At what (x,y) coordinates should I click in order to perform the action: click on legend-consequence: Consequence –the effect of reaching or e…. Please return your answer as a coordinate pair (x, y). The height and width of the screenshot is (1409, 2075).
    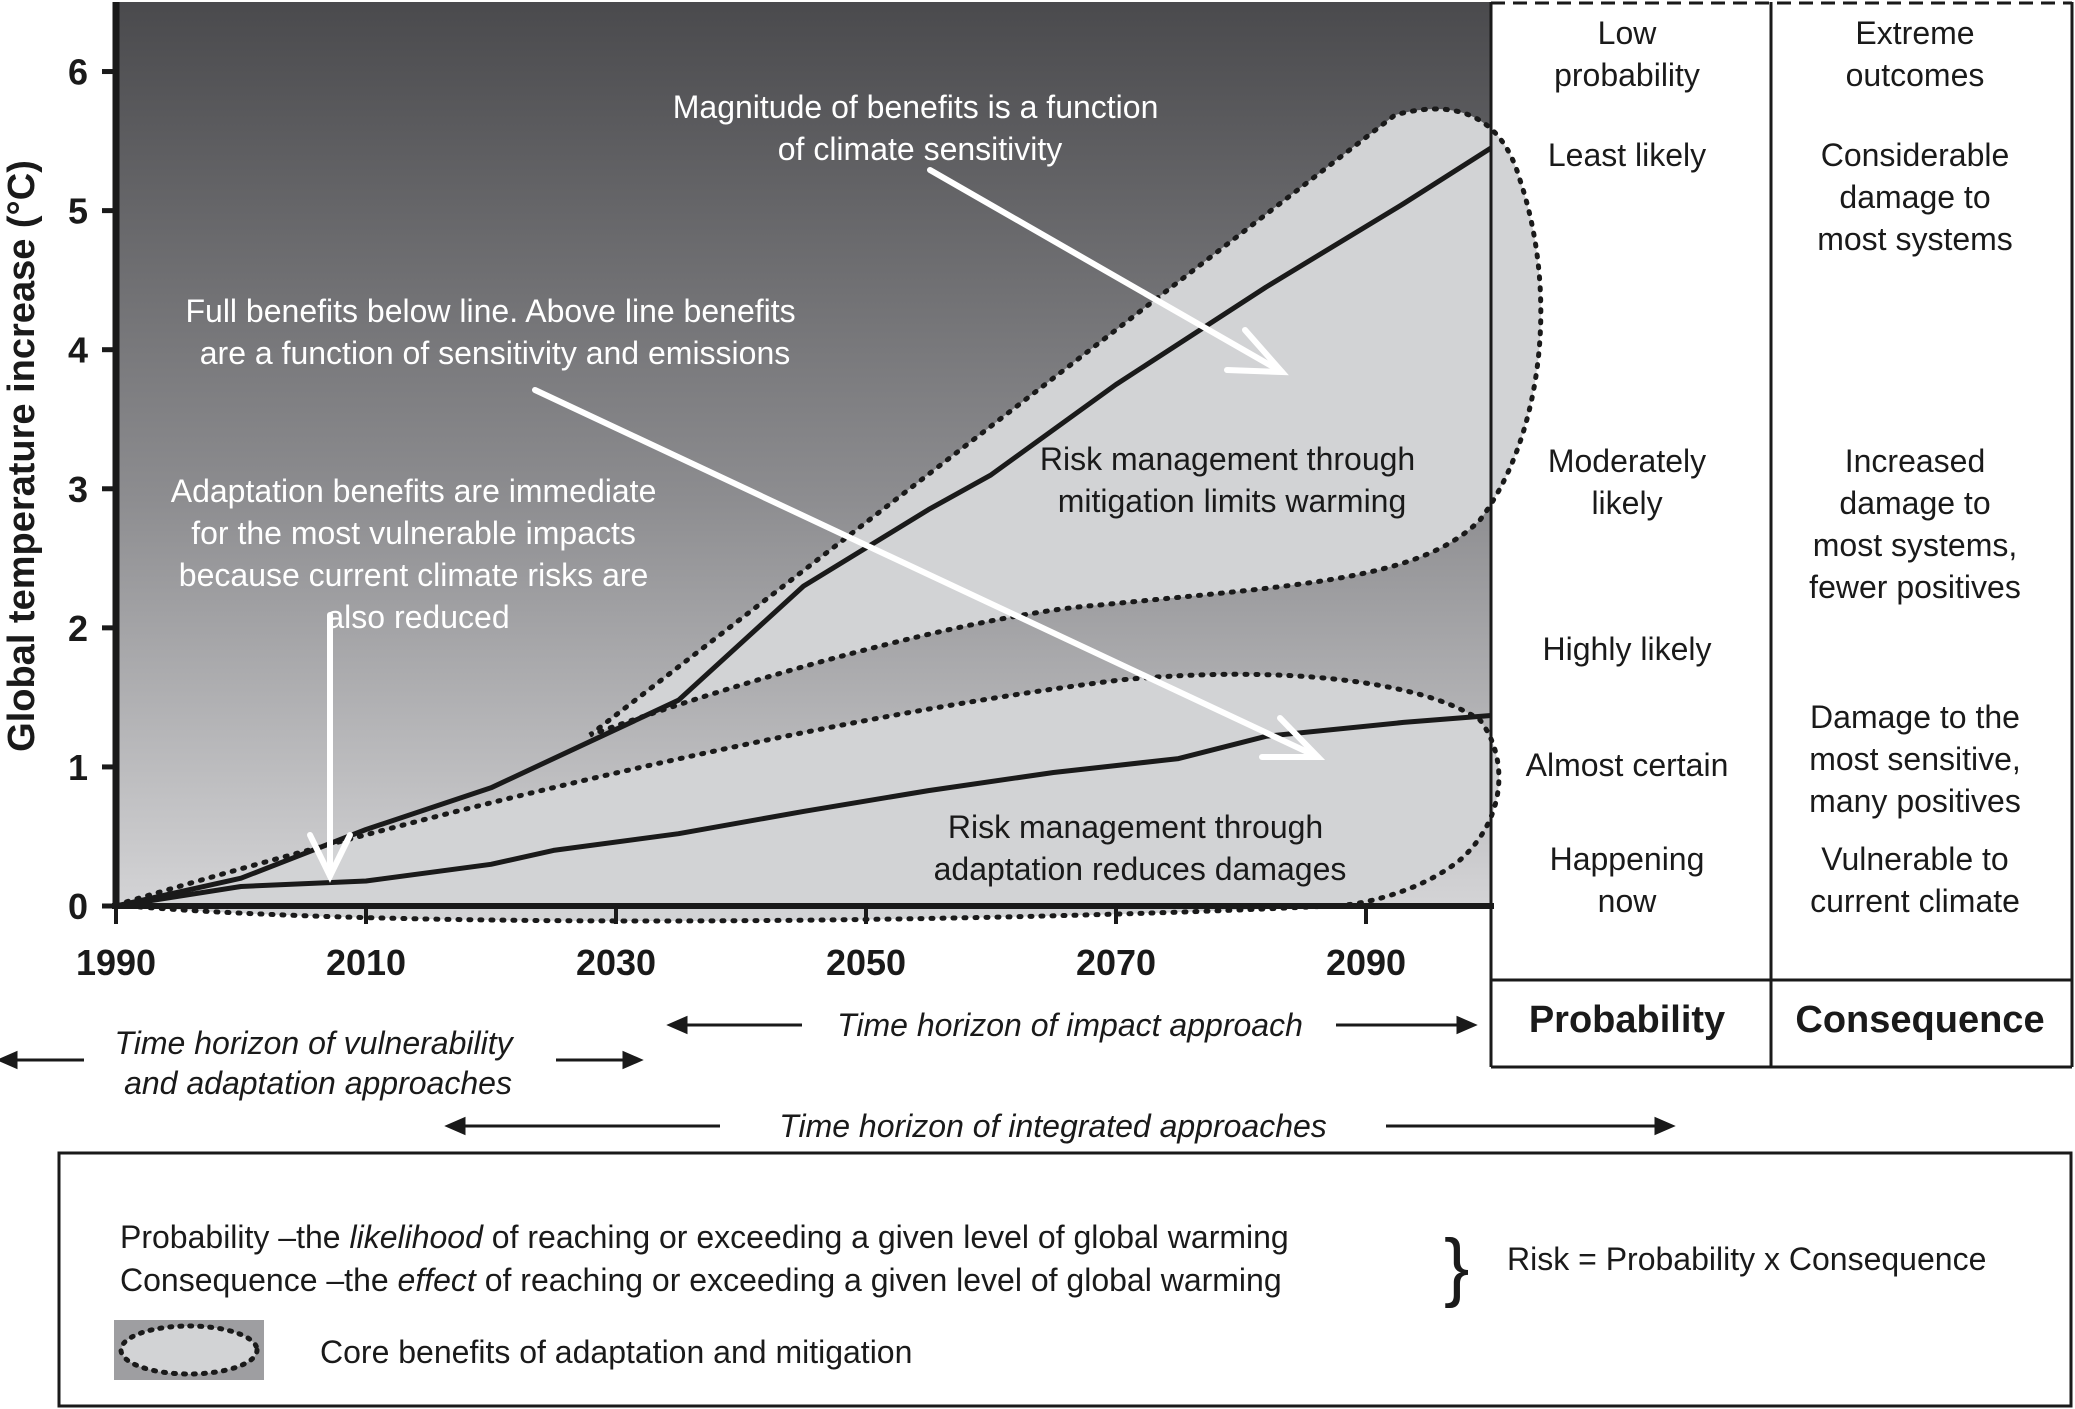
    Looking at the image, I should click on (701, 1280).